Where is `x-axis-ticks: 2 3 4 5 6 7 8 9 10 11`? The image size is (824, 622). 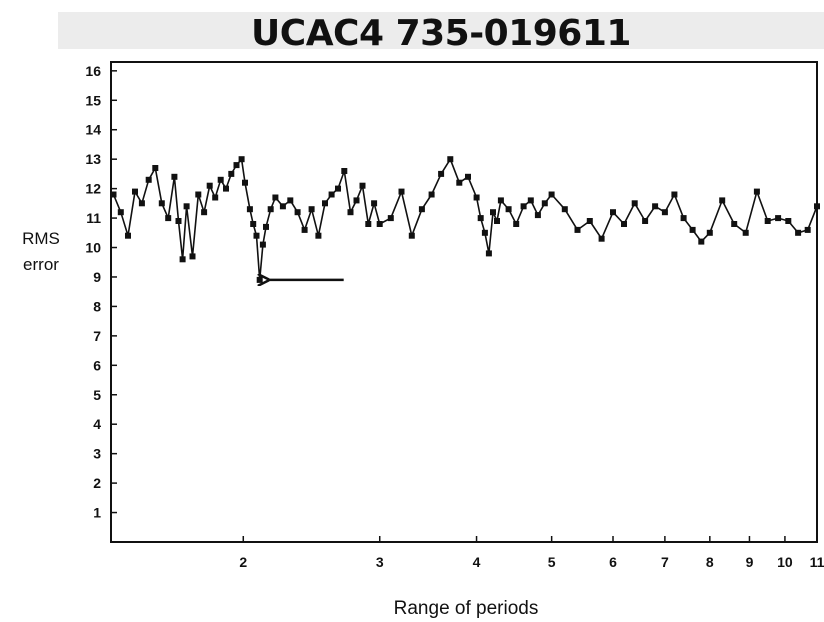 x-axis-ticks: 2 3 4 5 6 7 8 9 10 11 is located at coordinates (531, 553).